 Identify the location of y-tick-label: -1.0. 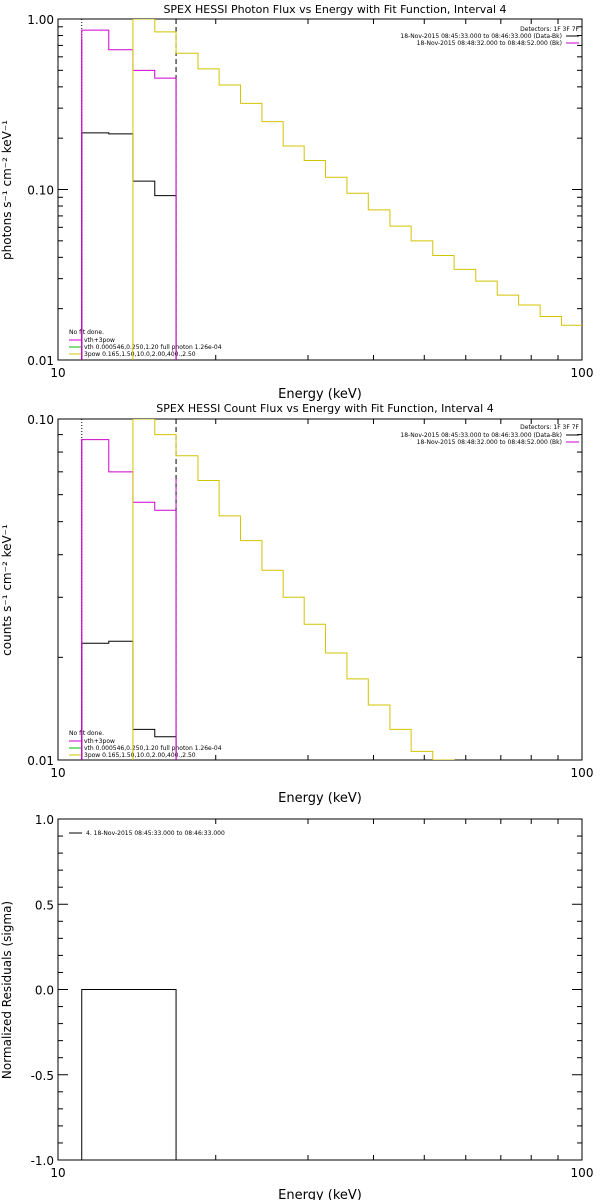
(42, 1161).